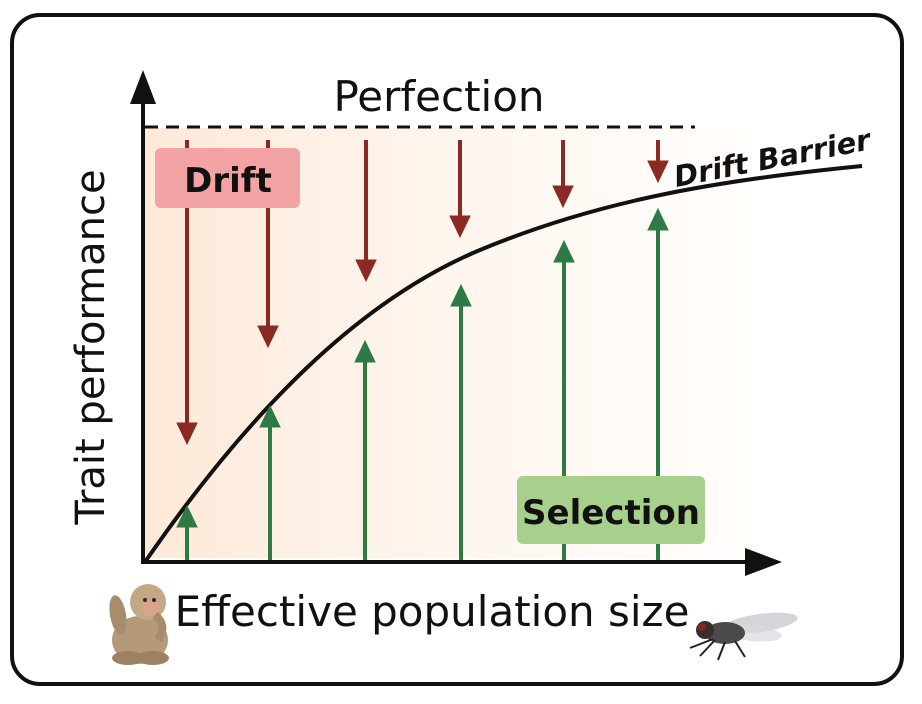  Describe the element at coordinates (143, 315) in the screenshot. I see `y-axis` at that location.